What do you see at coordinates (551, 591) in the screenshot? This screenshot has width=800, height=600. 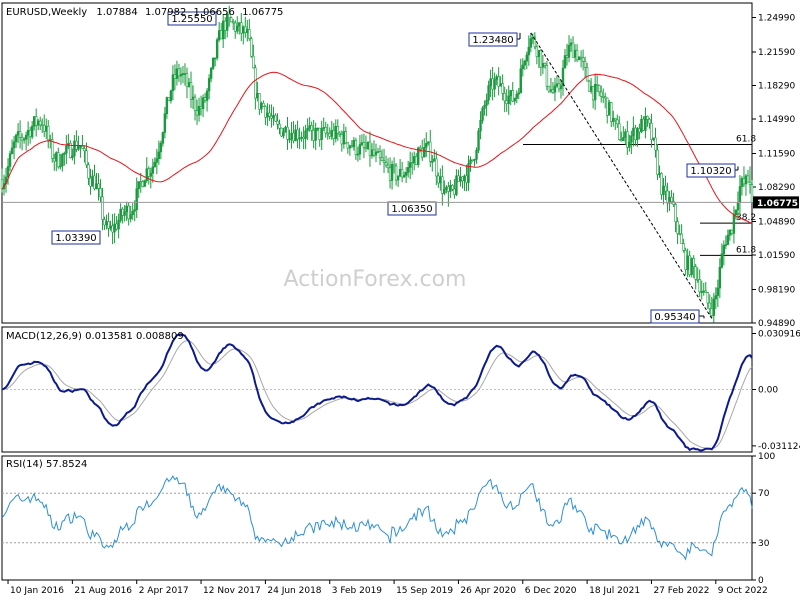 I see `time-tick-label: 6 Dec 2020` at bounding box center [551, 591].